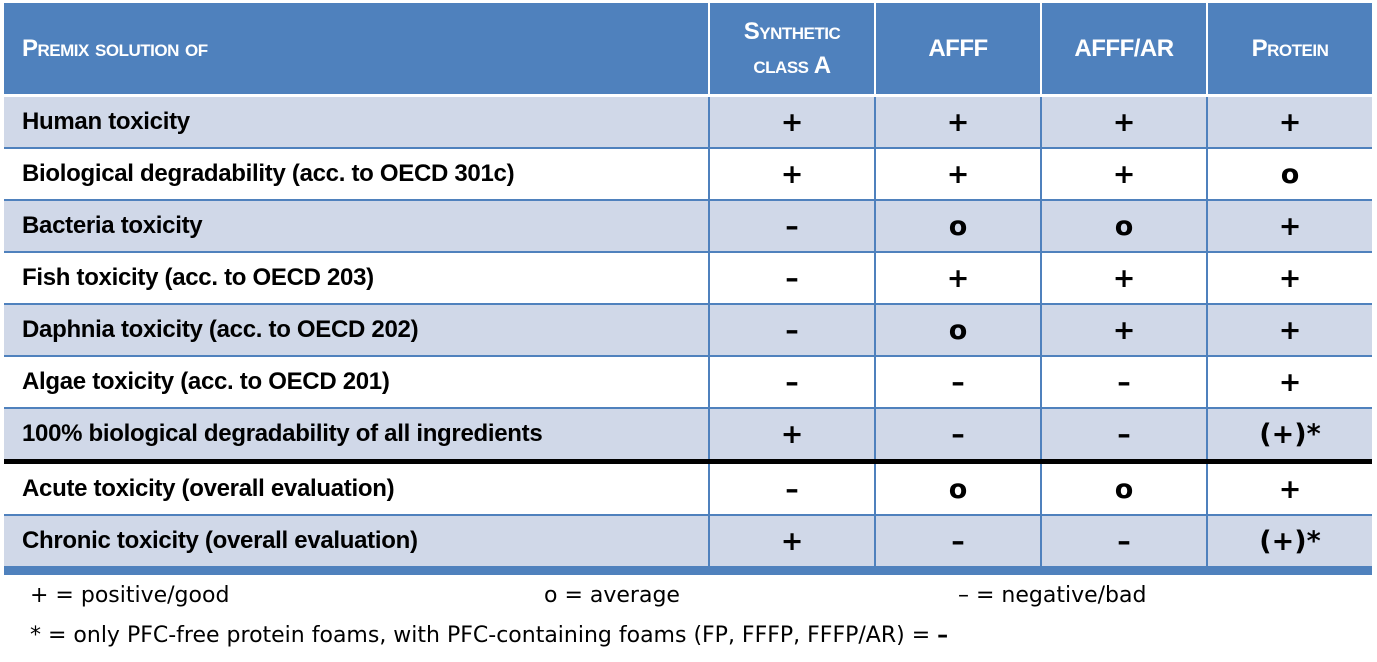 This screenshot has height=662, width=1377. What do you see at coordinates (612, 595) in the screenshot?
I see `legend-average: o = average` at bounding box center [612, 595].